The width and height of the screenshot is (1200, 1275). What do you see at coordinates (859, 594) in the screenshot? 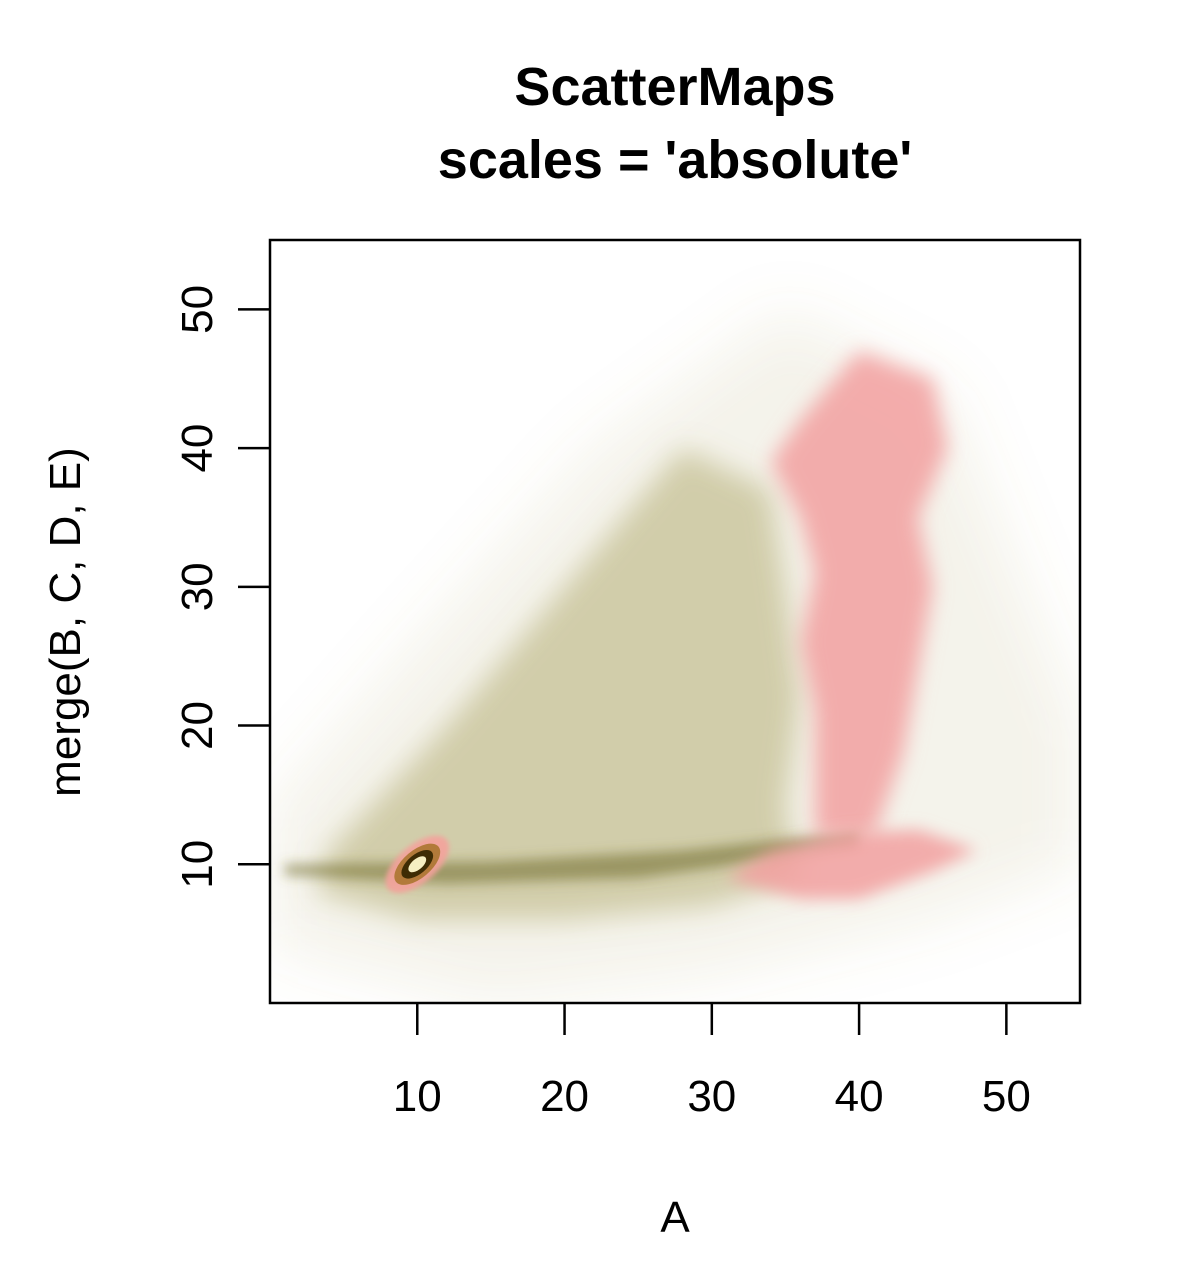
I see `density-region-pink-column` at bounding box center [859, 594].